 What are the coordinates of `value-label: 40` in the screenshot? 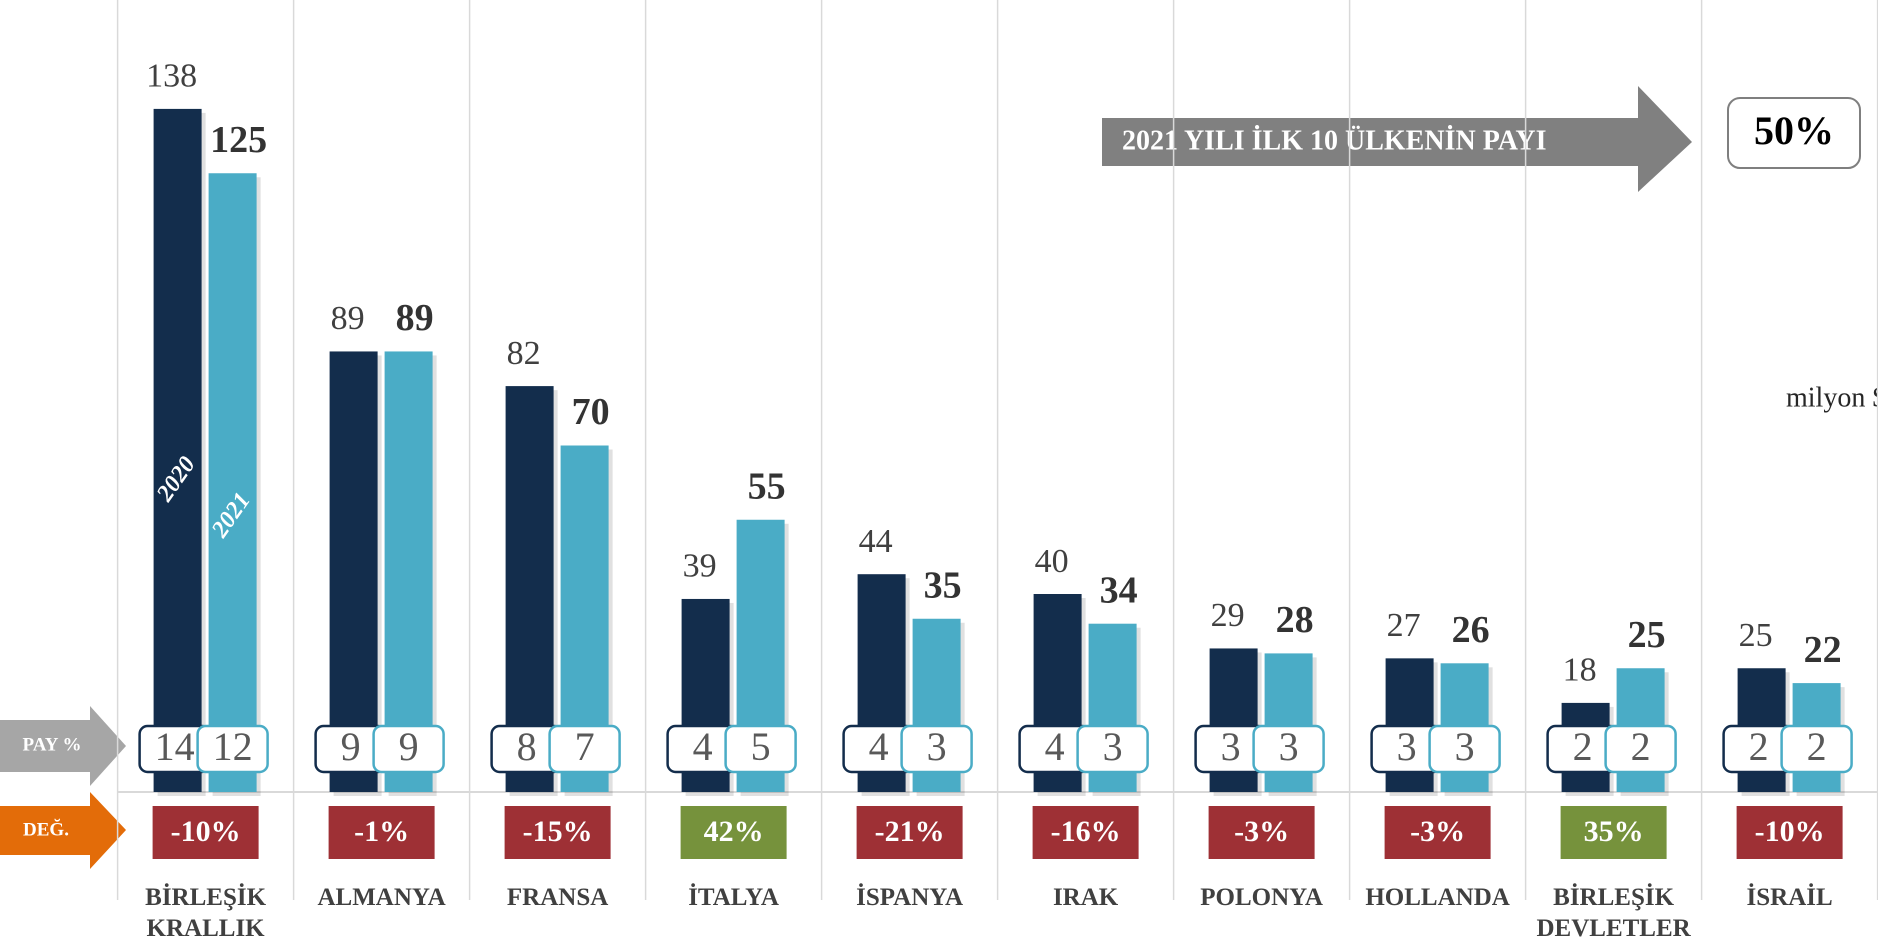 It's located at (1052, 561).